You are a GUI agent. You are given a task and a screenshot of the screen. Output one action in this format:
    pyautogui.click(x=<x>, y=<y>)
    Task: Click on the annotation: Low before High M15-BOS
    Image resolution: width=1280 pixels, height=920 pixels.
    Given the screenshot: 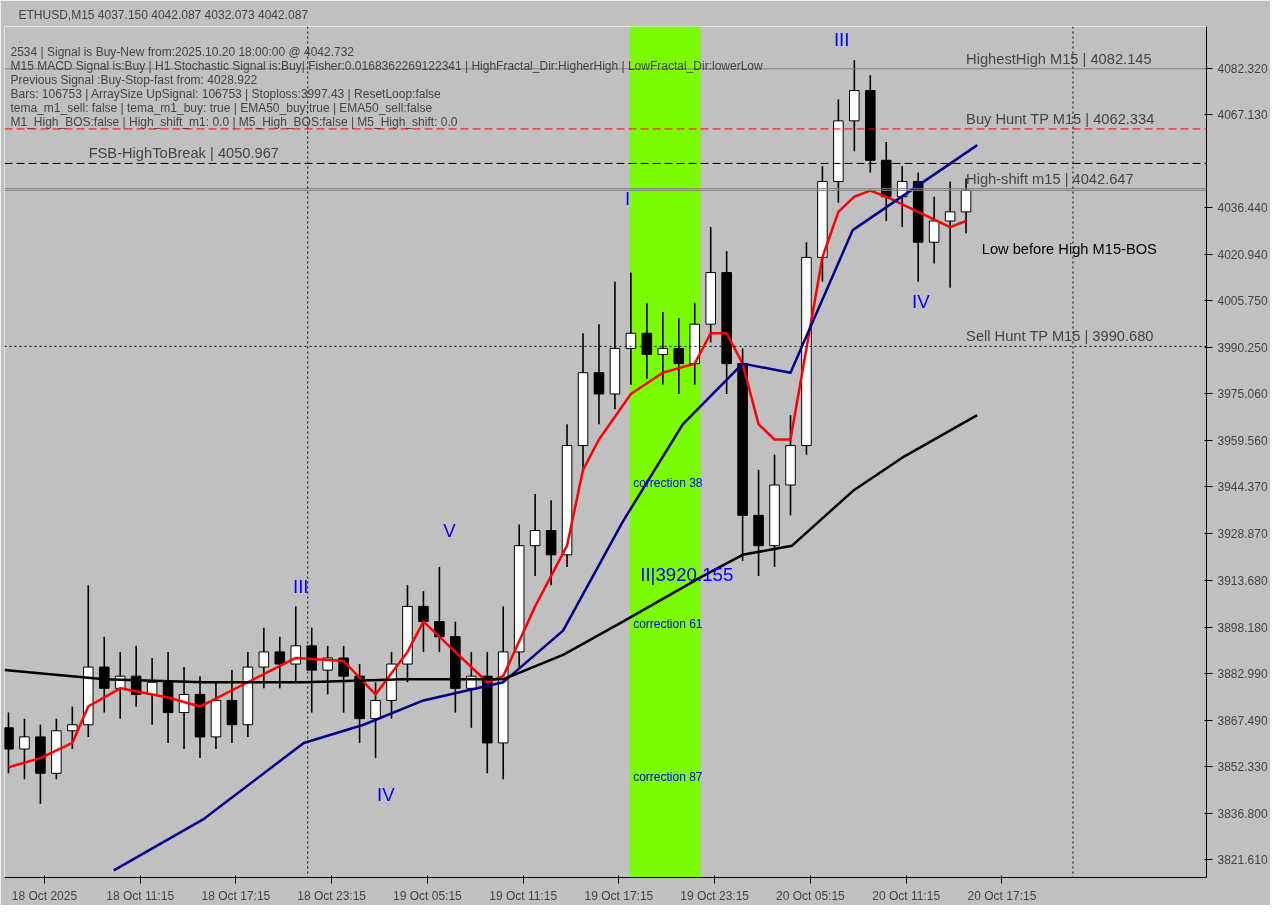 What is the action you would take?
    pyautogui.click(x=1069, y=249)
    